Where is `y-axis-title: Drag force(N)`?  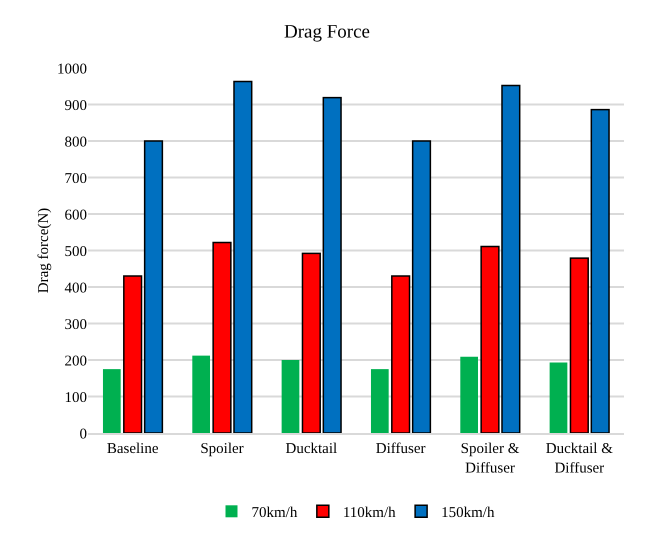 y-axis-title: Drag force(N) is located at coordinates (44, 251).